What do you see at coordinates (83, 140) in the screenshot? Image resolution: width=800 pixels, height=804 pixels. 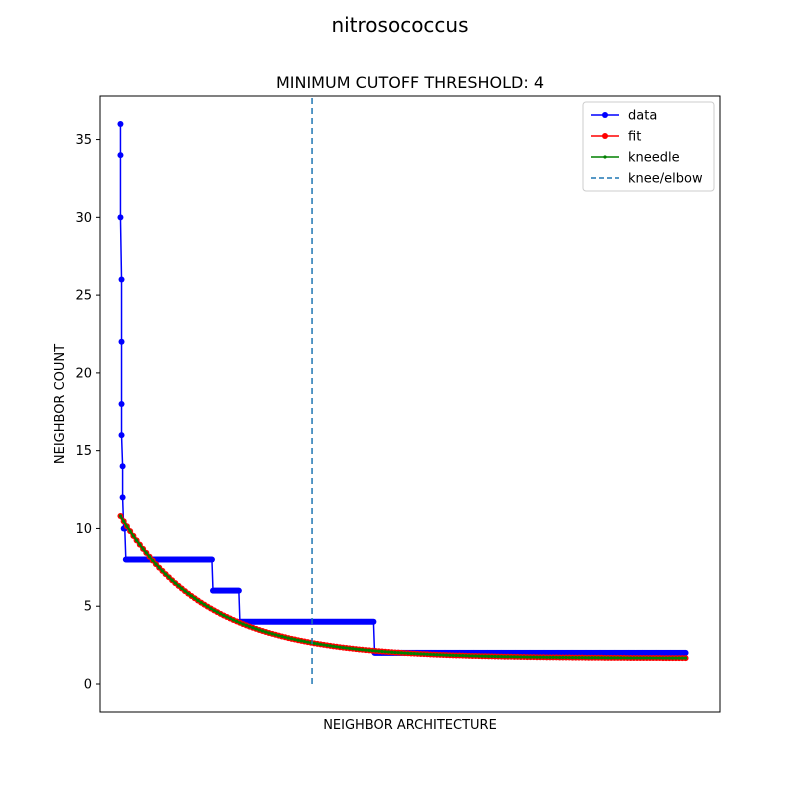 I see `y-tick-label: 35` at bounding box center [83, 140].